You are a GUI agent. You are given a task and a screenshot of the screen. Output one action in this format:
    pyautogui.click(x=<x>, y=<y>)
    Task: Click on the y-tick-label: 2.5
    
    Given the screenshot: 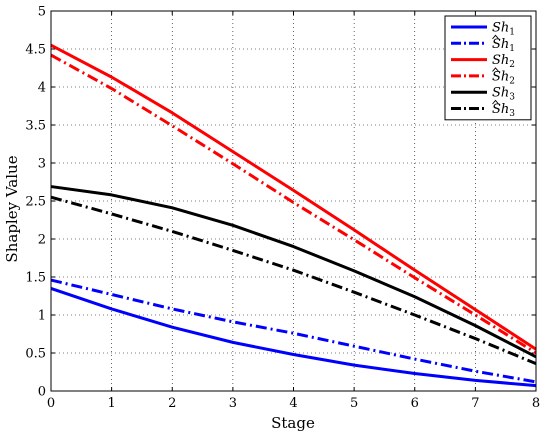 What is the action you would take?
    pyautogui.click(x=35, y=202)
    